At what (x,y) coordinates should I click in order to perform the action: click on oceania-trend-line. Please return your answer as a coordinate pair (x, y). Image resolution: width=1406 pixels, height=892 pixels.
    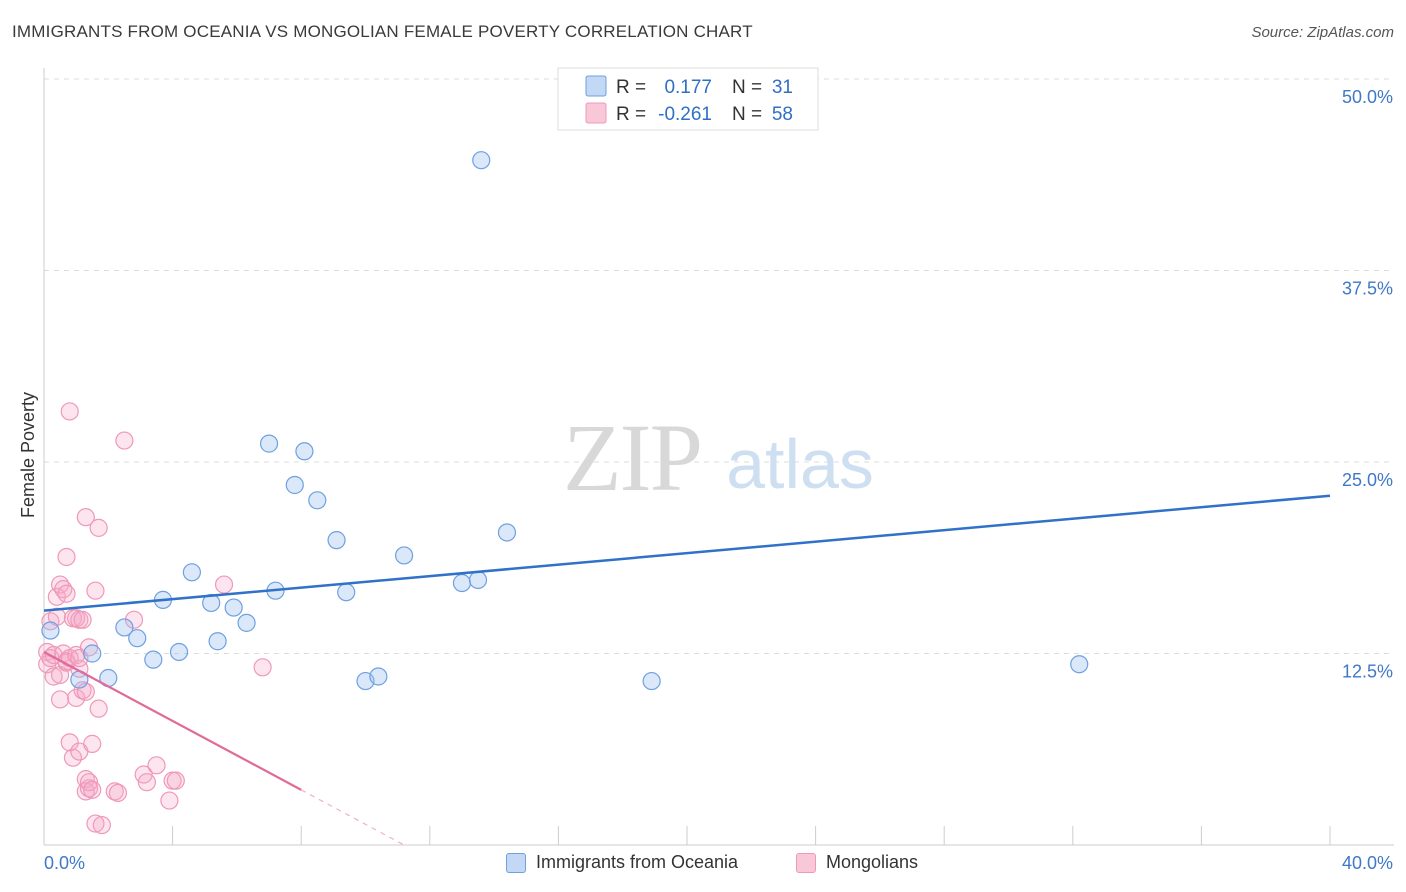
    Looking at the image, I should click on (687, 553).